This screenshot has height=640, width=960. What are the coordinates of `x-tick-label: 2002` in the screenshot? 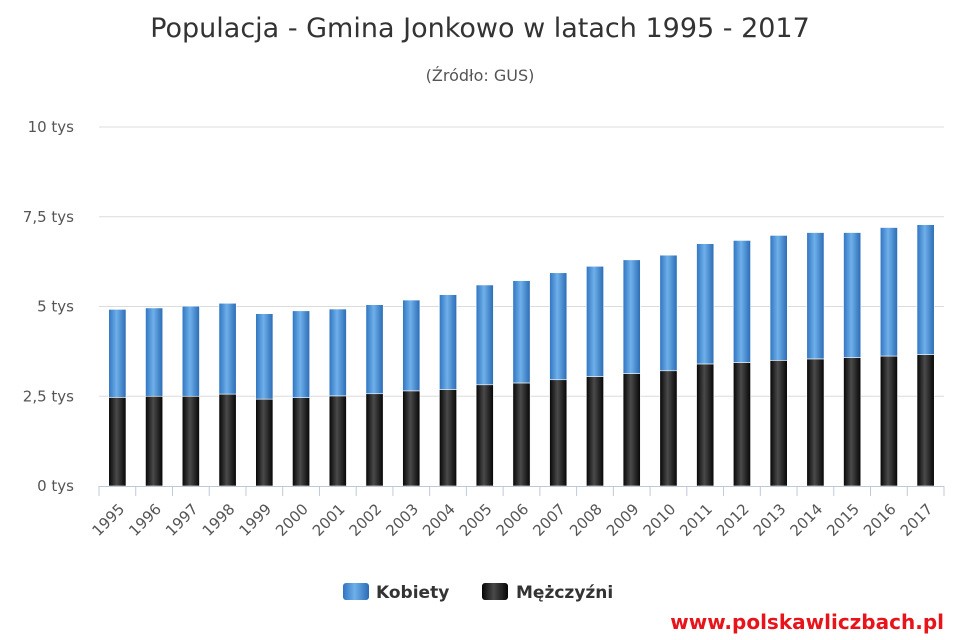 It's located at (366, 520).